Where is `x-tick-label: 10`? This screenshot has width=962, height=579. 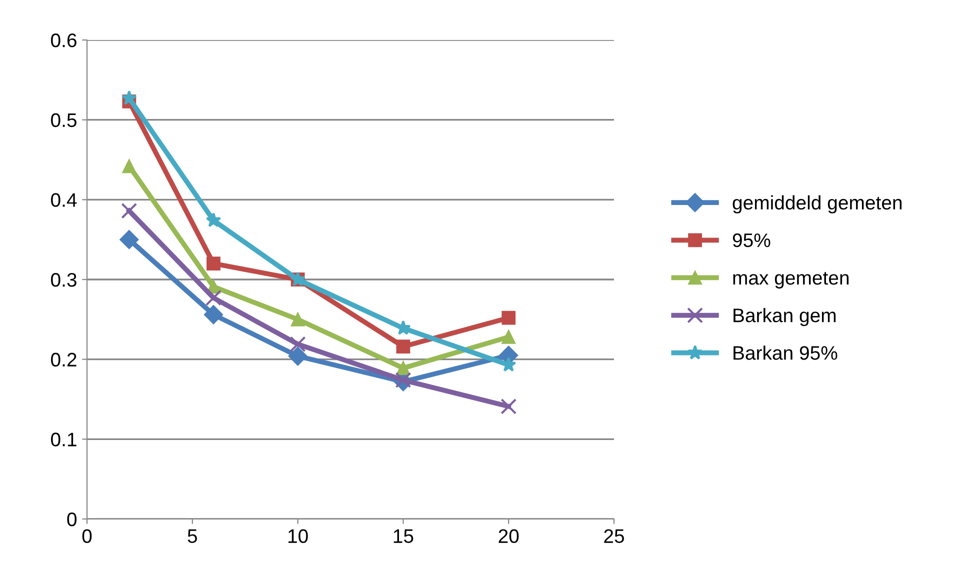 x-tick-label: 10 is located at coordinates (298, 536).